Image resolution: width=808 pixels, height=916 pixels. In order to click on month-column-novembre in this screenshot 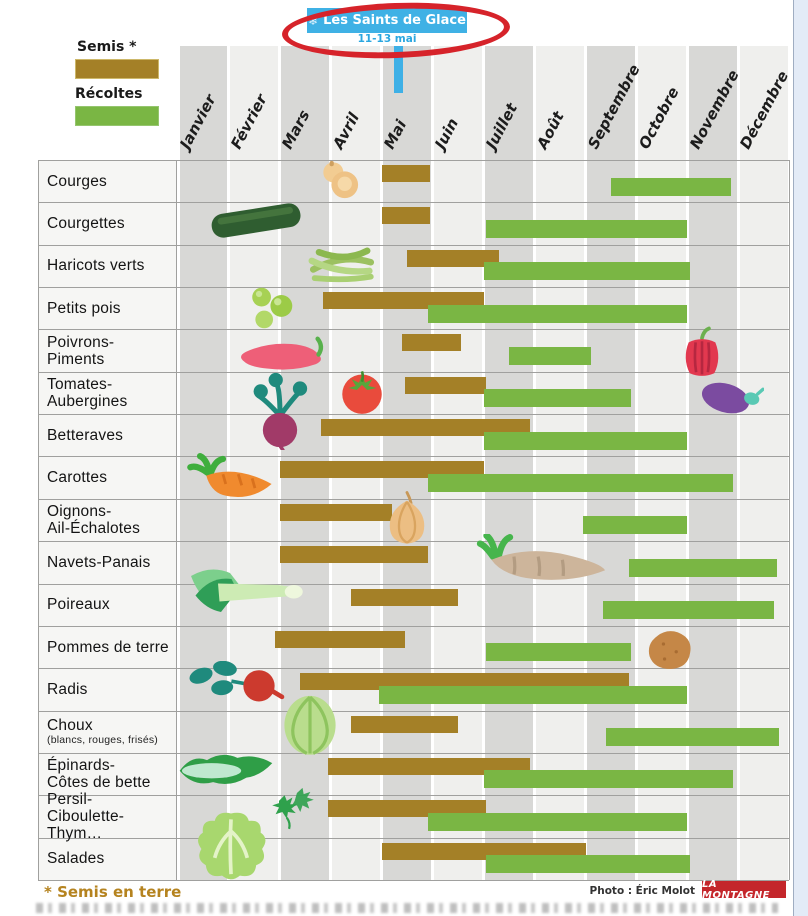, I will do `click(713, 463)`.